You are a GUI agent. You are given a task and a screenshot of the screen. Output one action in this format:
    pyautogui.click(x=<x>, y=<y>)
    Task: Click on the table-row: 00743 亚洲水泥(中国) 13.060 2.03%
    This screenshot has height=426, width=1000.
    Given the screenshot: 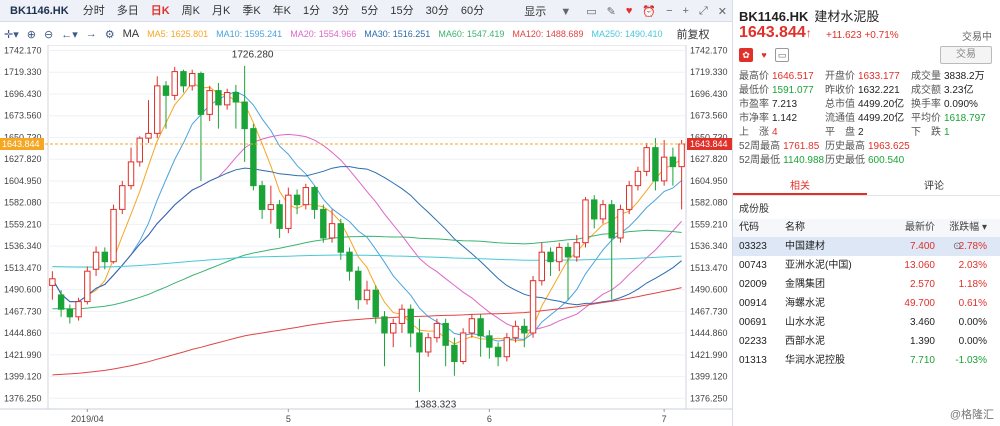 What is the action you would take?
    pyautogui.click(x=866, y=265)
    